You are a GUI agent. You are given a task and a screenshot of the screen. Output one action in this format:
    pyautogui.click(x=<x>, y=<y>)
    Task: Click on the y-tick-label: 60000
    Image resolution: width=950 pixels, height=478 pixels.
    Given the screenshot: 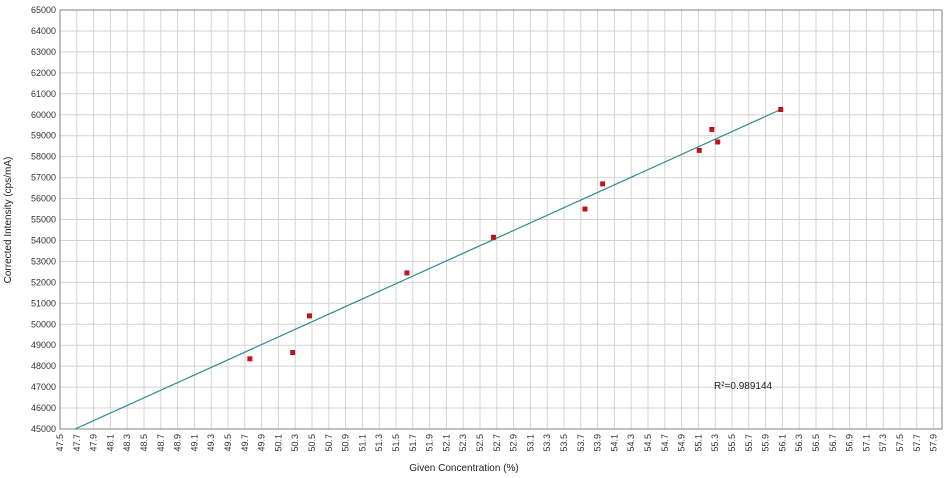 What is the action you would take?
    pyautogui.click(x=43, y=115)
    